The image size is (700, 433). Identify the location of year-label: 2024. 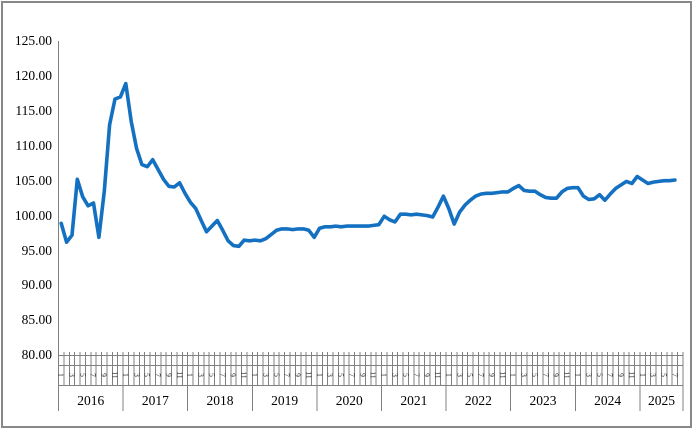
(608, 400).